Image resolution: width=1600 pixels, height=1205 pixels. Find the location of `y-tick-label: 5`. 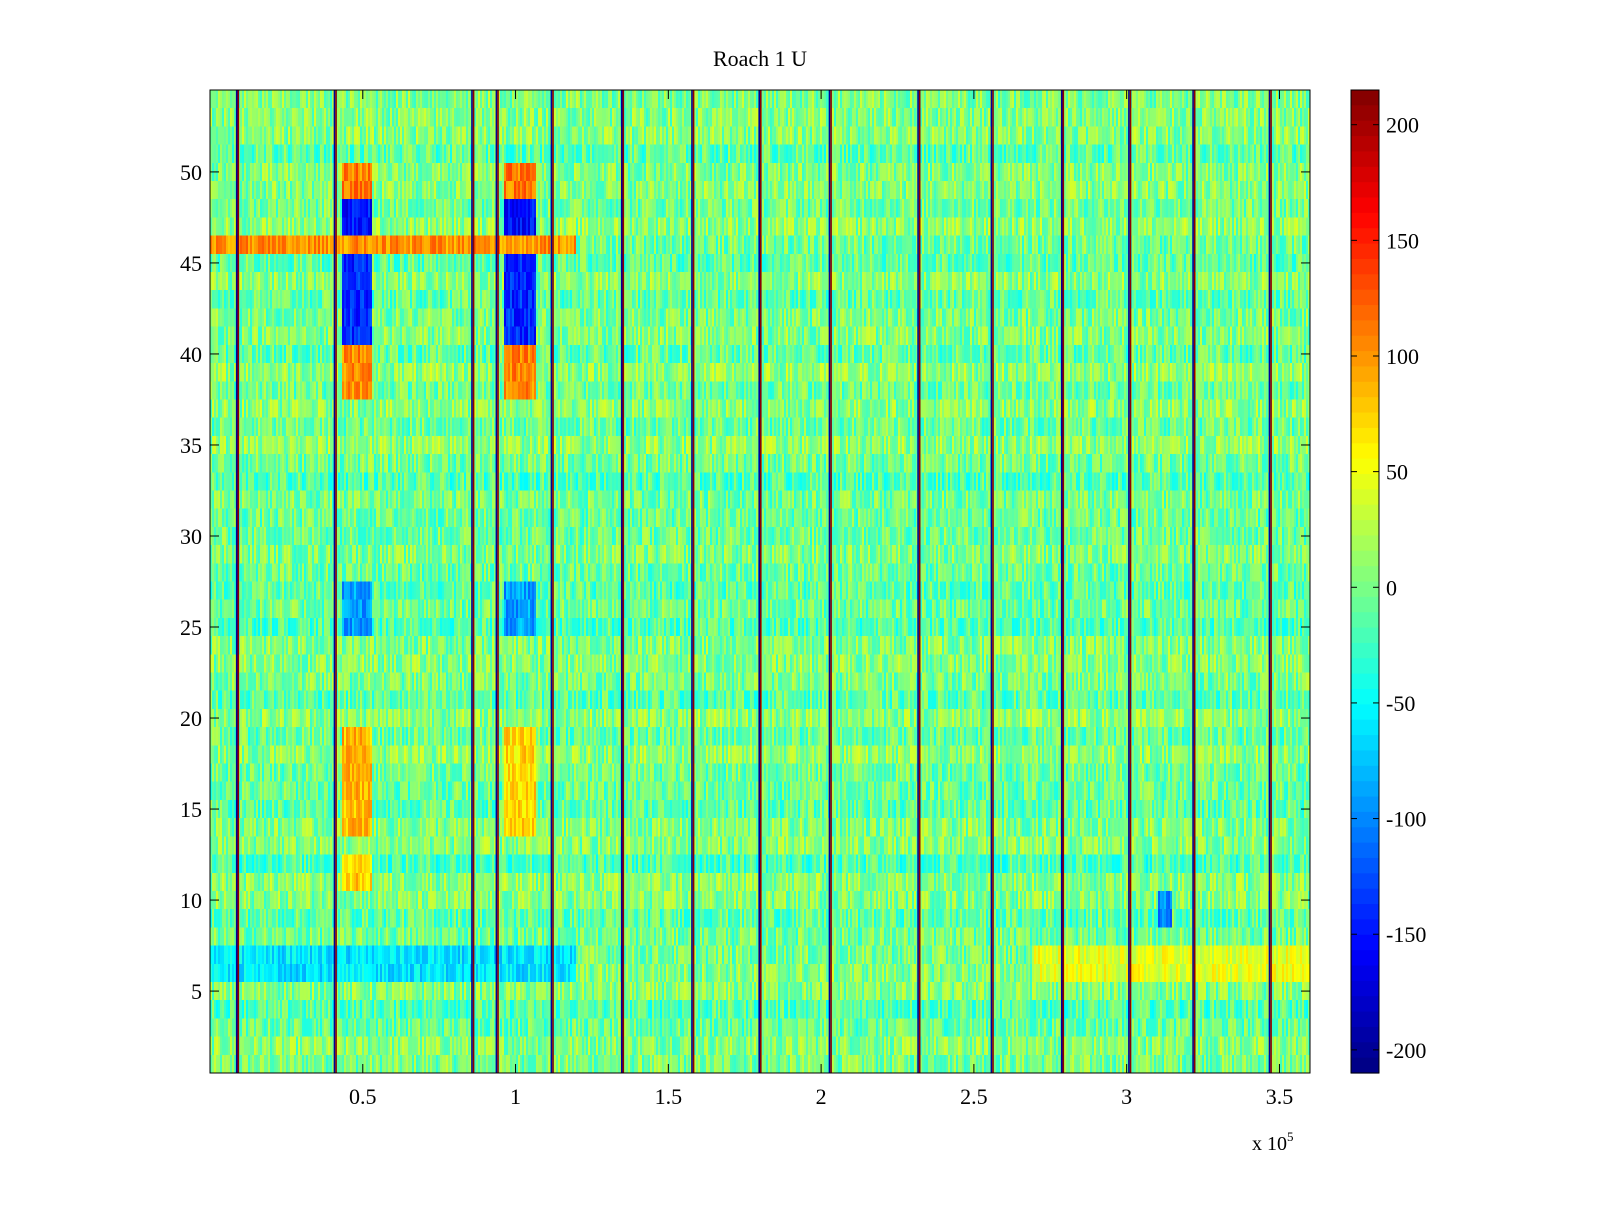

y-tick-label: 5 is located at coordinates (196, 991).